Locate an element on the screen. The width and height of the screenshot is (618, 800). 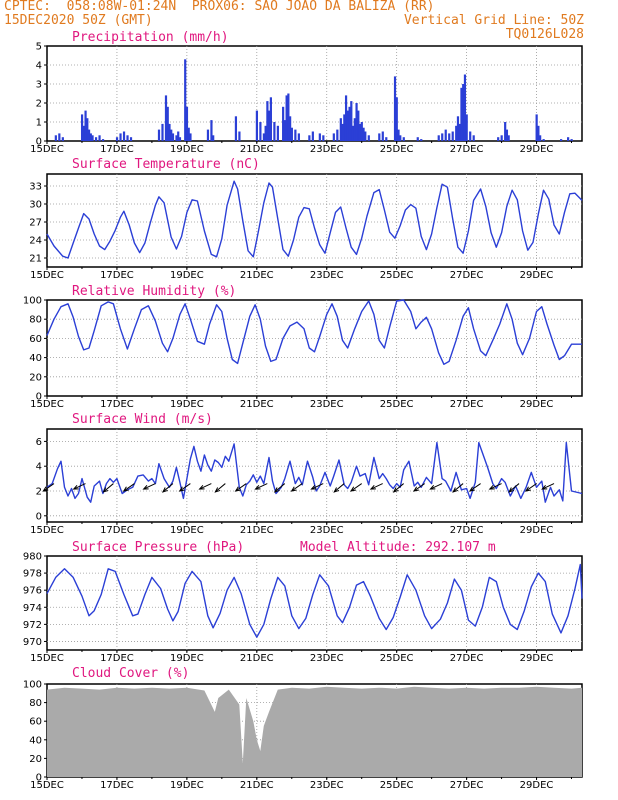
pres-ytick-label: 972 is located at coordinates (32, 625).